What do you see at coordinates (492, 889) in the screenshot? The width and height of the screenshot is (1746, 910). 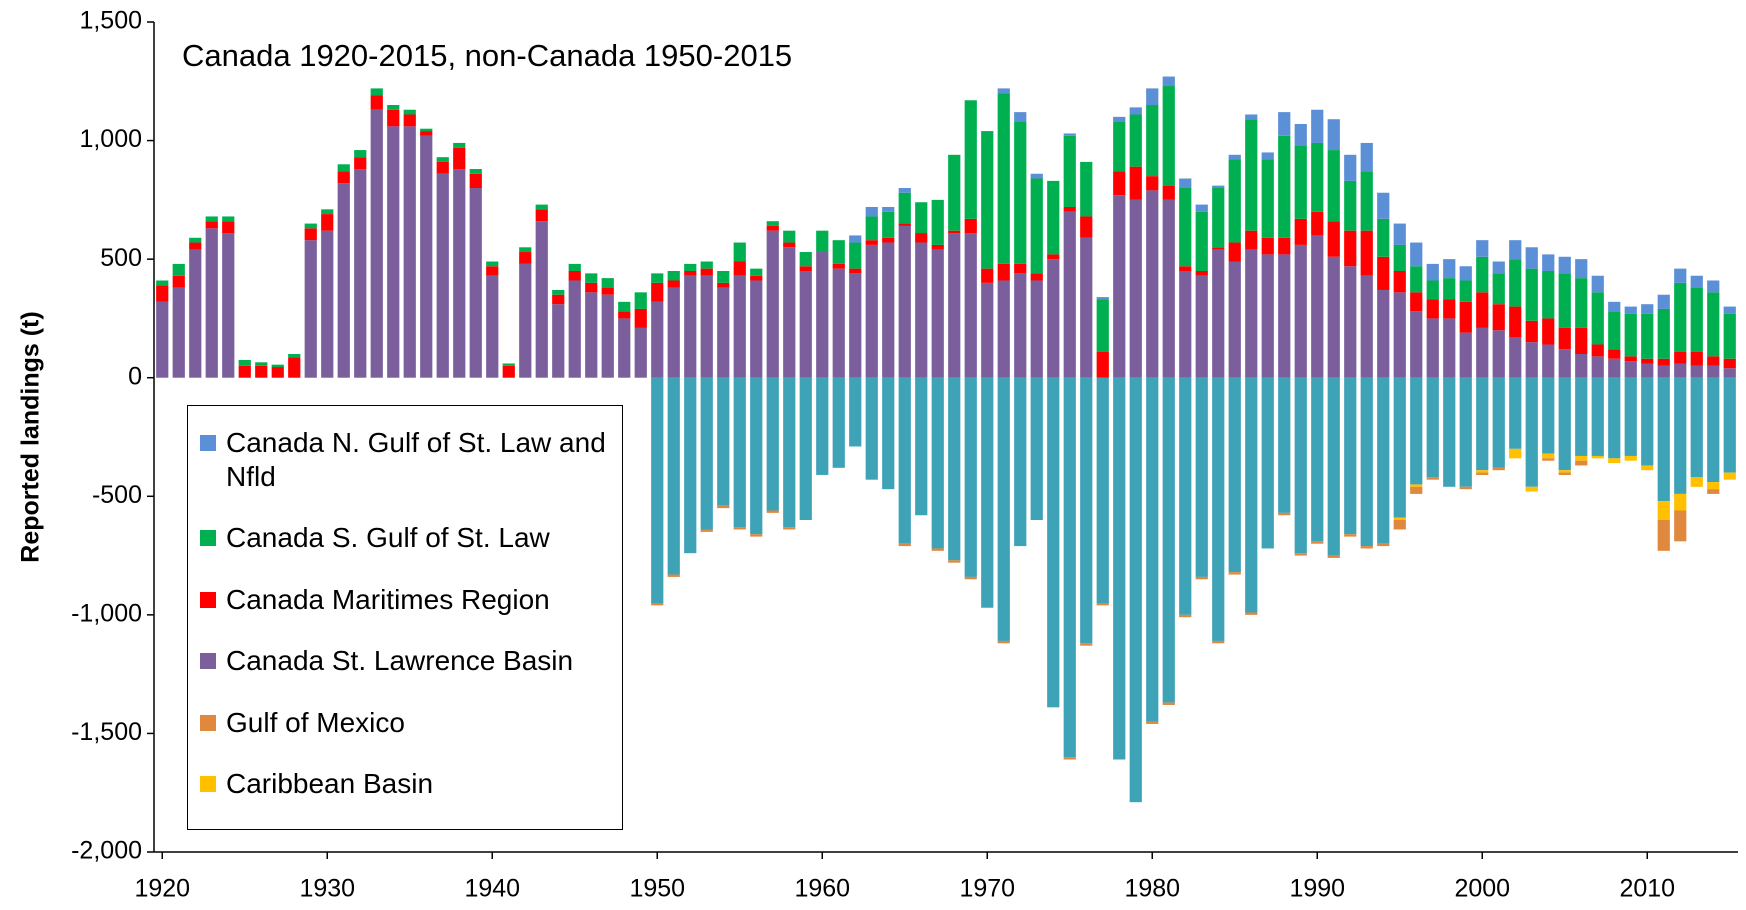 I see `x-tick-label: 1940` at bounding box center [492, 889].